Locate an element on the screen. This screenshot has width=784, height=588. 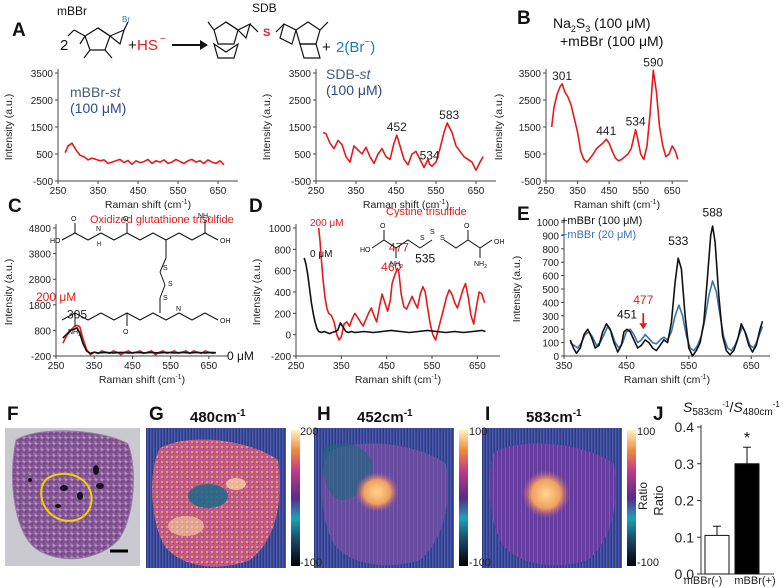
panel-b-subtitle: +mBBr (100 μM) is located at coordinates (611, 41).